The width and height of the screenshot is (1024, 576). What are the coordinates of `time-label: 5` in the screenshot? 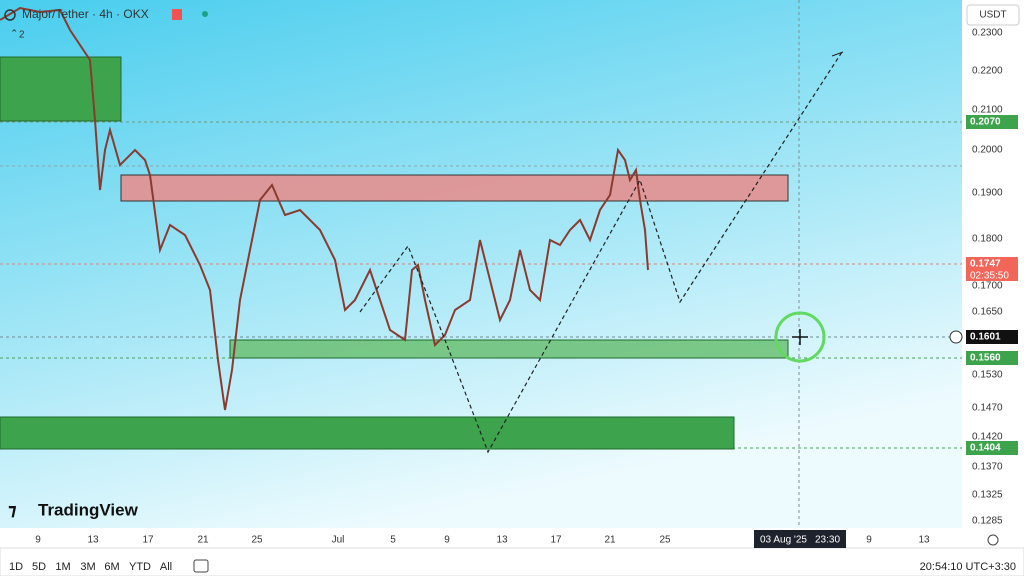 It's located at (393, 540).